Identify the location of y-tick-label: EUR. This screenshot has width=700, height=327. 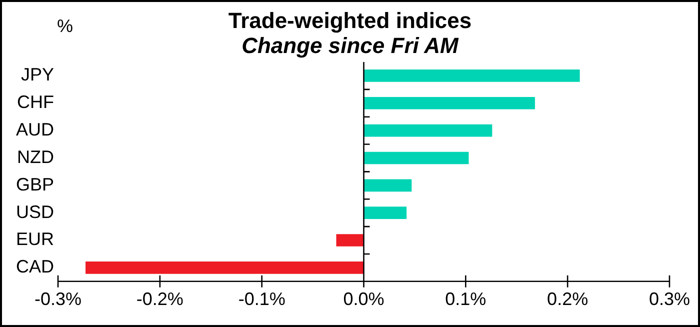
(35, 239).